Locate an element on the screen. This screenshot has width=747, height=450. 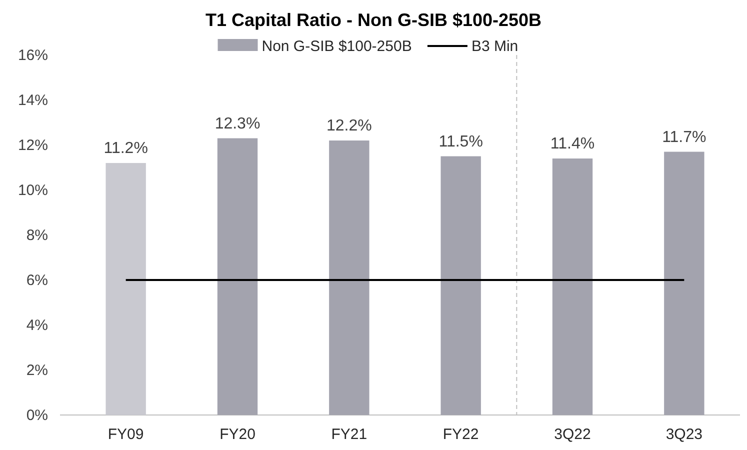
data-label: 11.2% is located at coordinates (126, 148).